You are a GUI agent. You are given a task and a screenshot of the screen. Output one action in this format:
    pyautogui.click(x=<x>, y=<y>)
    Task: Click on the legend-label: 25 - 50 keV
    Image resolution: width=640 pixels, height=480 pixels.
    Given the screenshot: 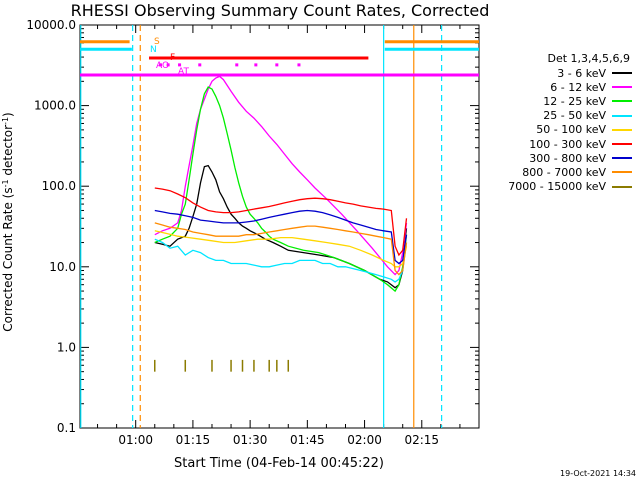 What is the action you would take?
    pyautogui.click(x=574, y=116)
    